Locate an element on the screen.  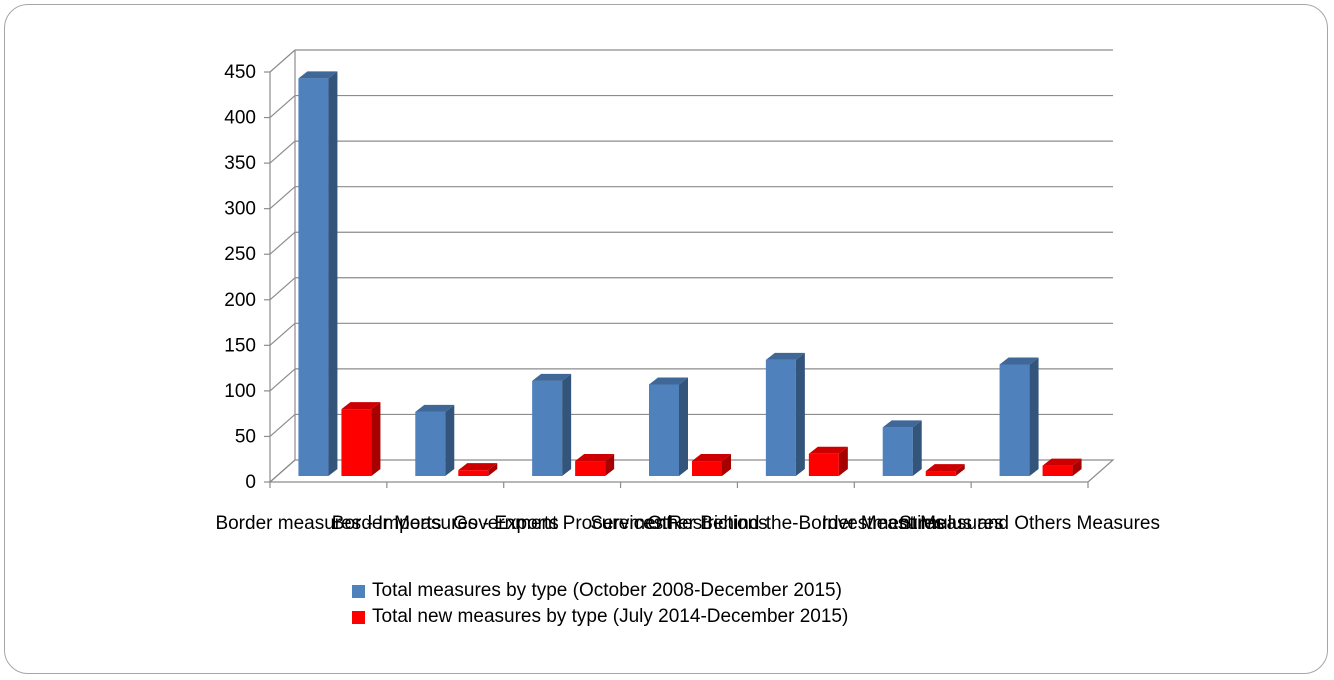
x-tick-label: Stimulus and Others Measures is located at coordinates (1029, 523).